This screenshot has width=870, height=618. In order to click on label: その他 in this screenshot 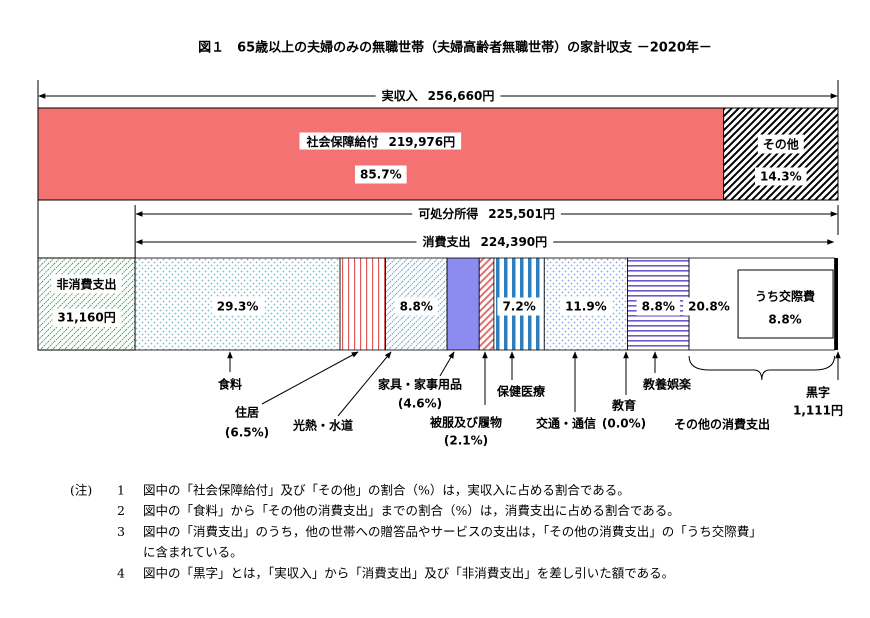, I will do `click(781, 144)`.